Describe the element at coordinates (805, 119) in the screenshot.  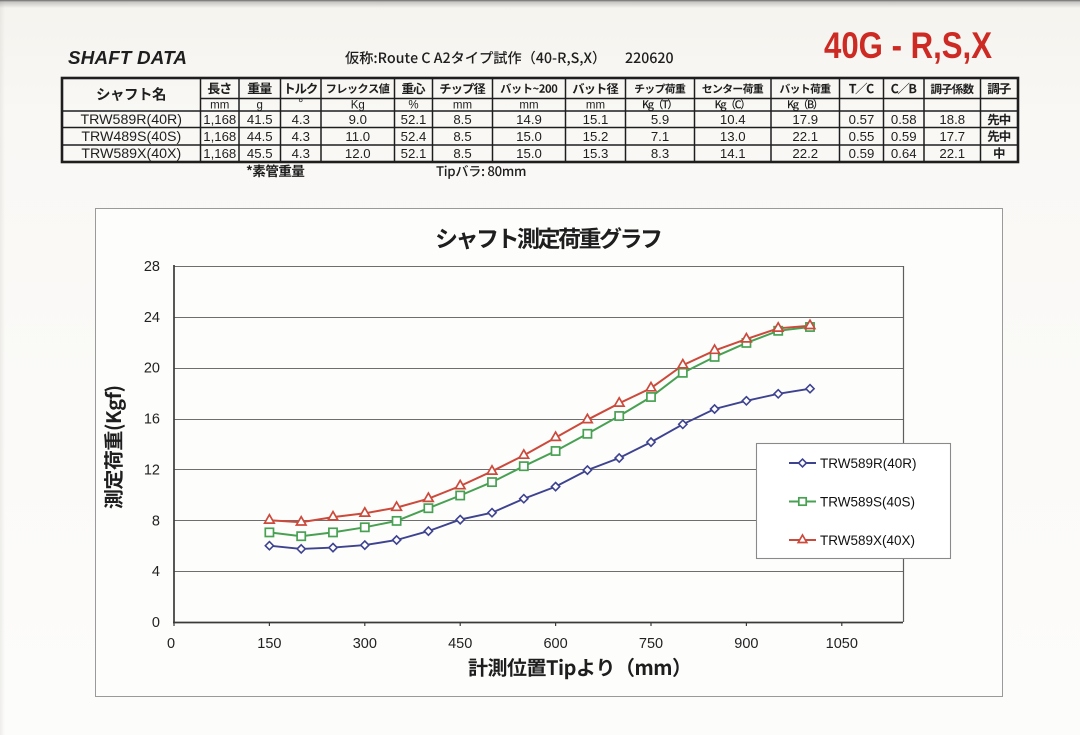
I see `svg-text: 17.9` at that location.